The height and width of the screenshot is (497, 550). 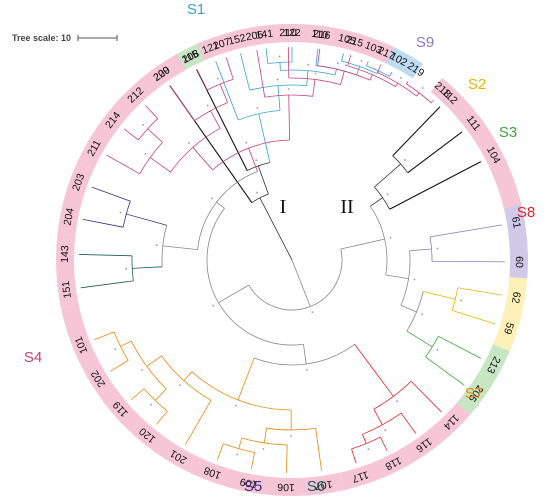 I want to click on leaf-label-210: 210, so click(x=288, y=33).